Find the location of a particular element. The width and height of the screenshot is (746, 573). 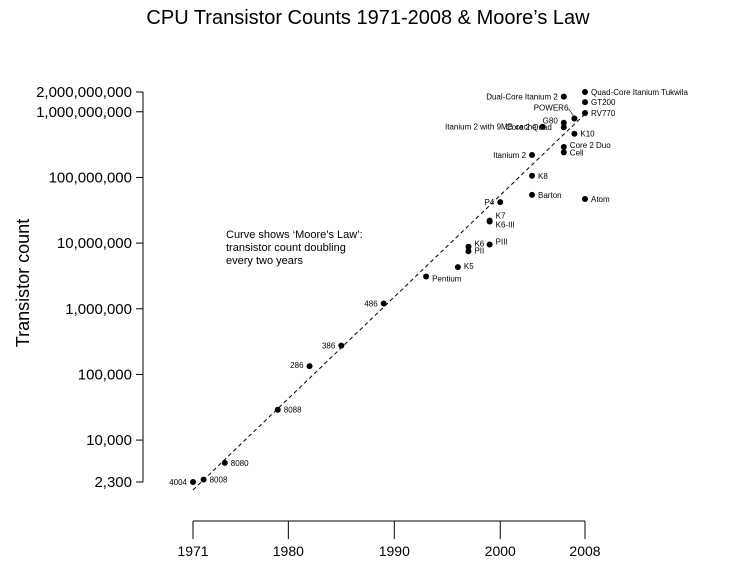

point-label-k5: K5 is located at coordinates (469, 266).